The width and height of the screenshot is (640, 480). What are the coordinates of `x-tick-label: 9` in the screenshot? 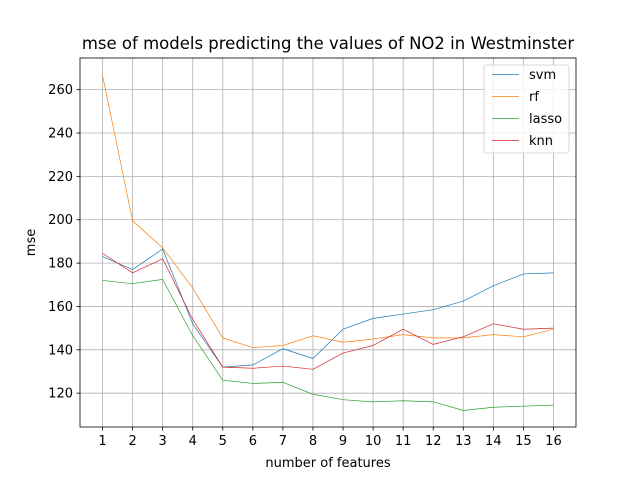 It's located at (343, 441).